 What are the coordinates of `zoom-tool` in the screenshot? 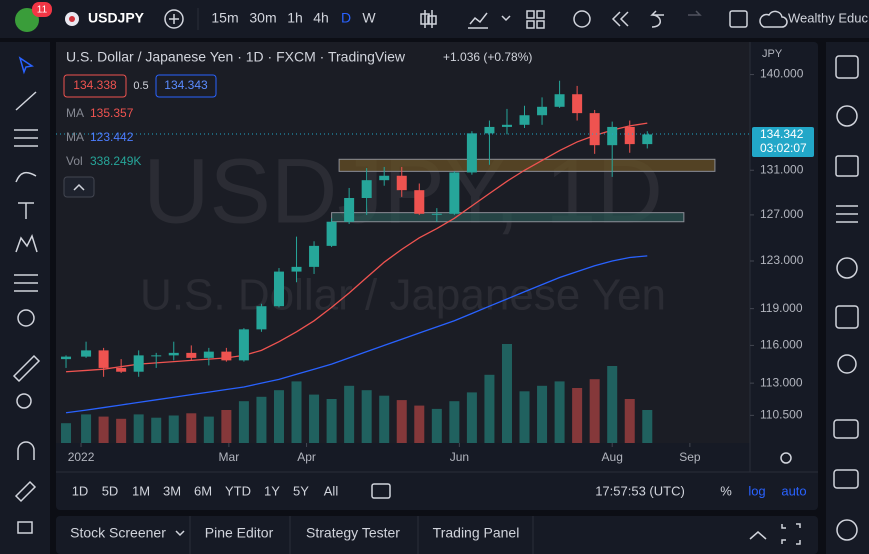 It's located at (24, 401).